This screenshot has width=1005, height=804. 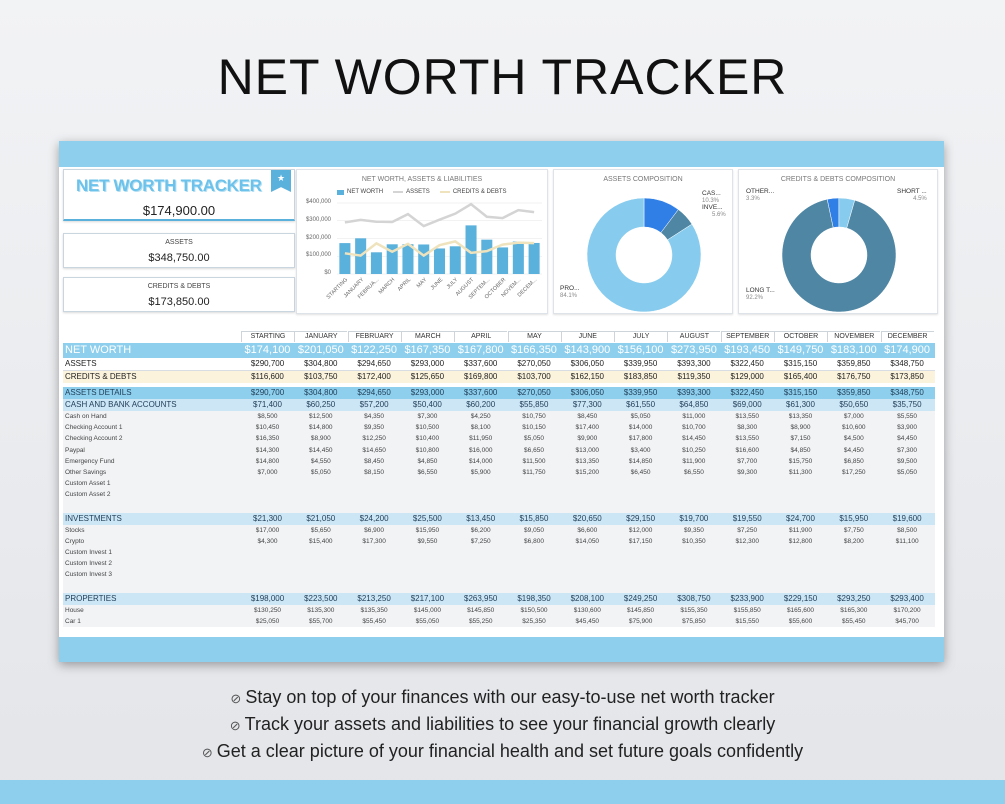 What do you see at coordinates (747, 392) in the screenshot?
I see `table-cell: $322,450` at bounding box center [747, 392].